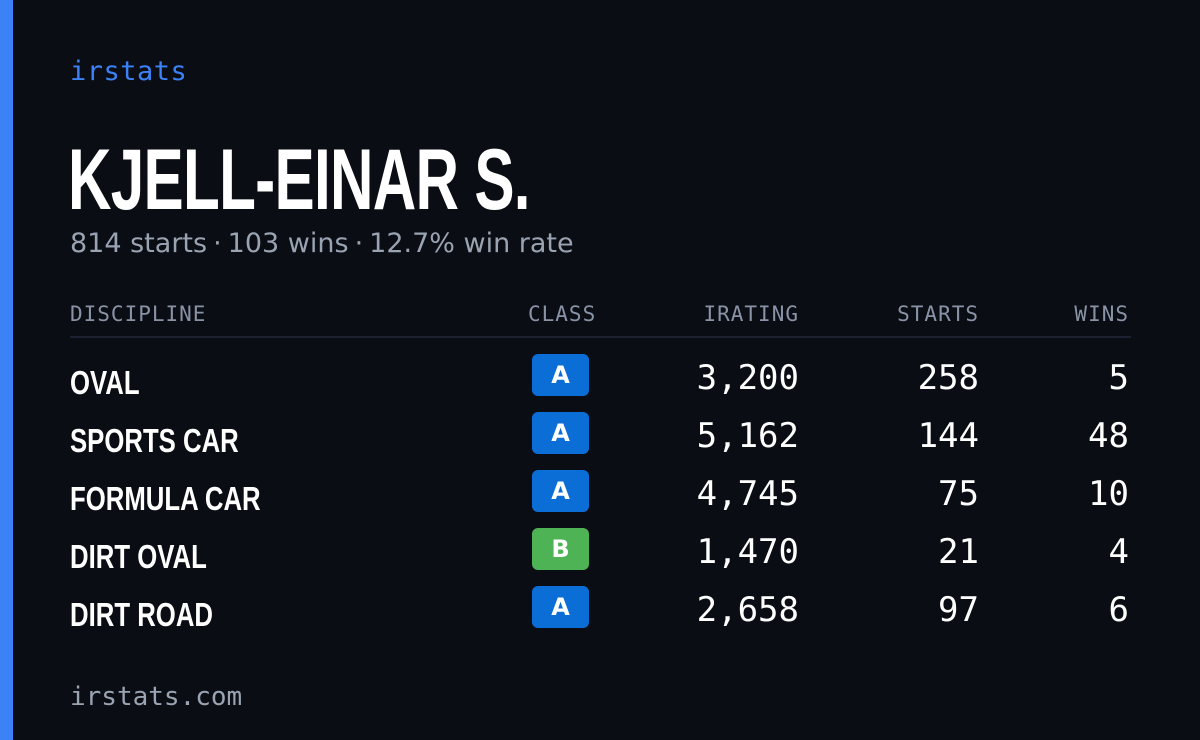  Describe the element at coordinates (138, 556) in the screenshot. I see `row-discipline: DIRT OVAL` at that location.